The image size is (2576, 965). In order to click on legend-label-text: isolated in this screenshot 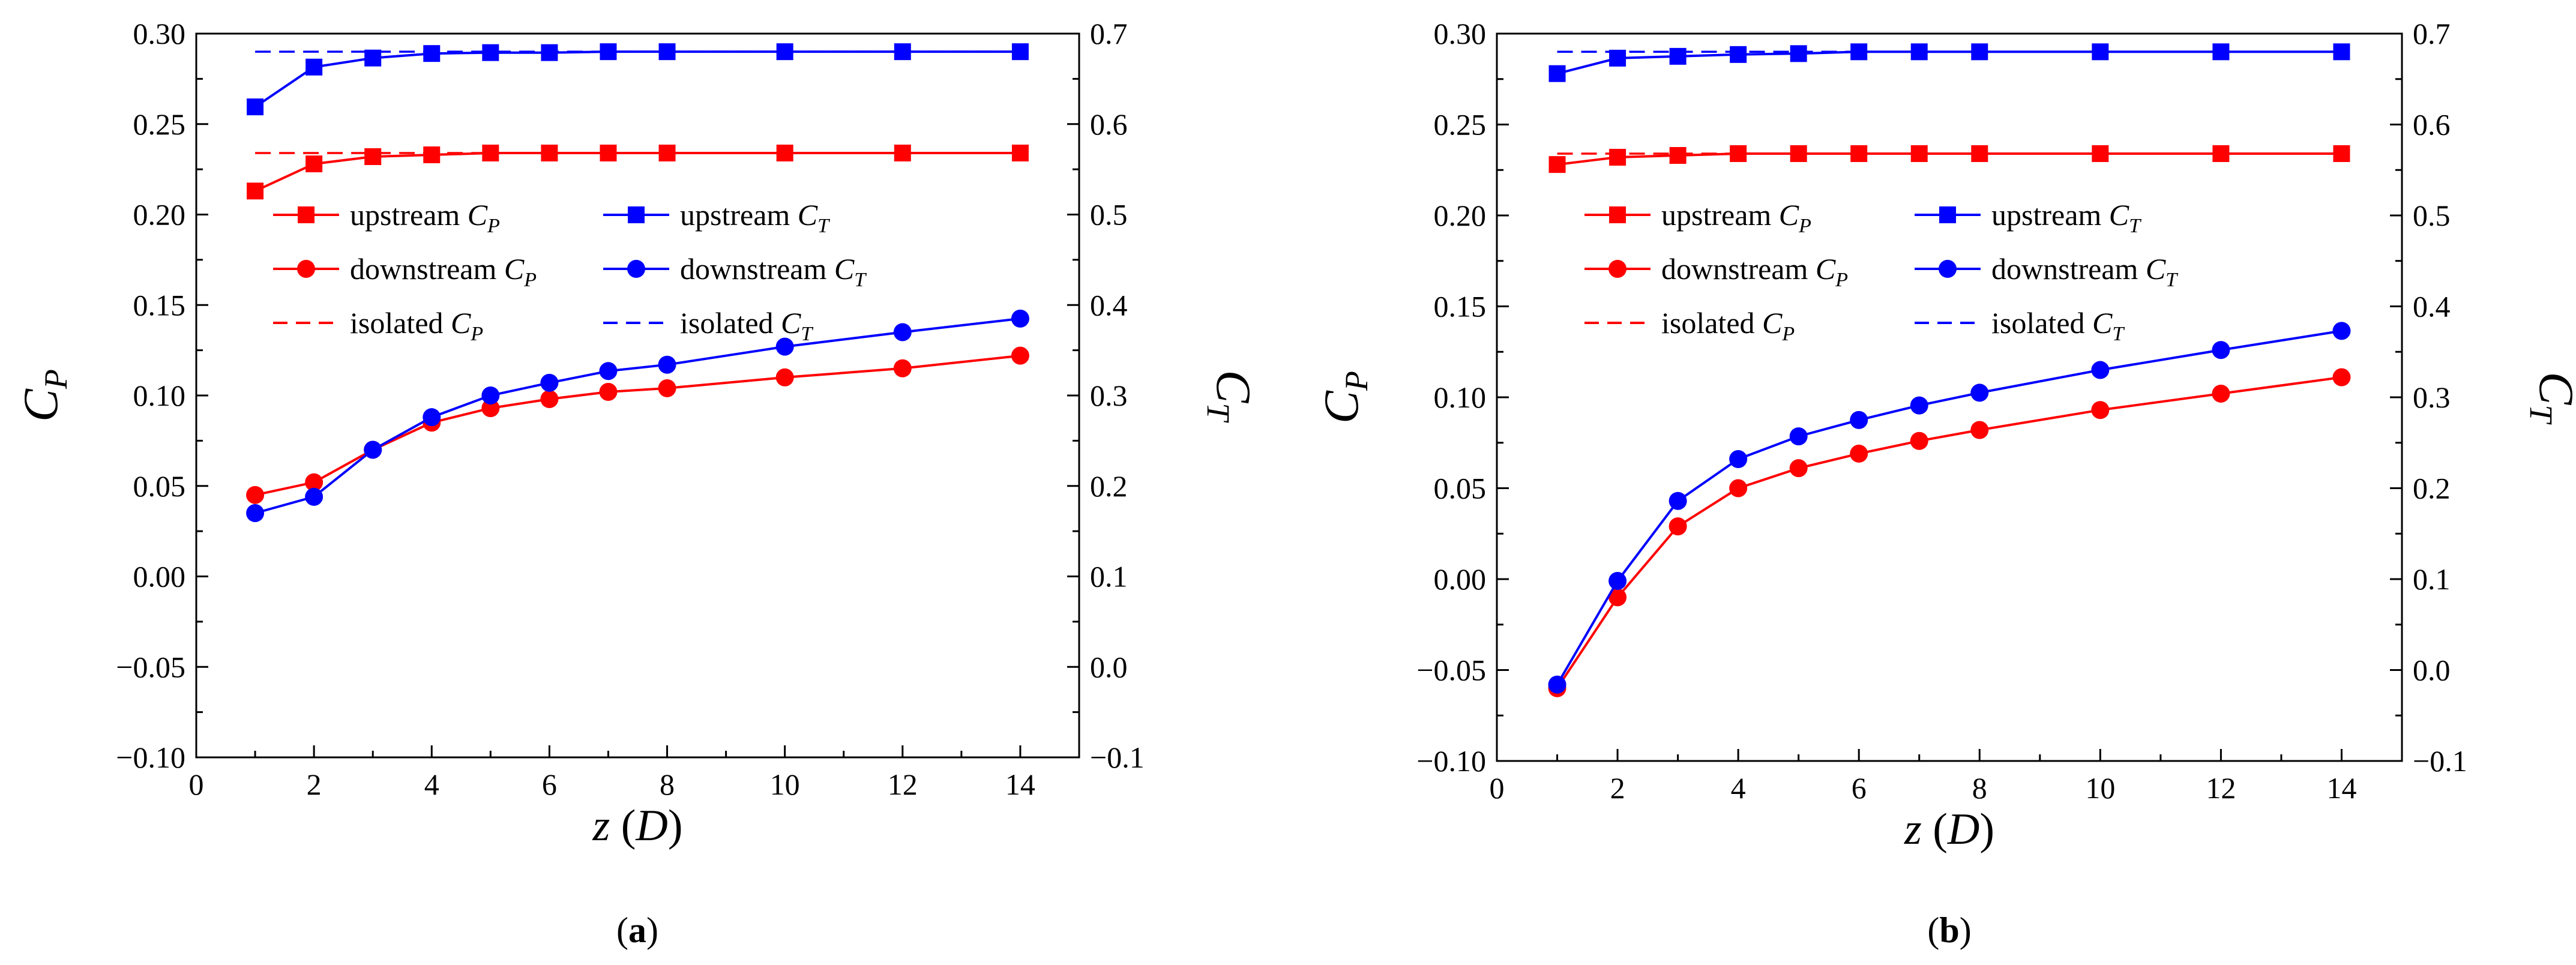, I will do `click(400, 323)`.